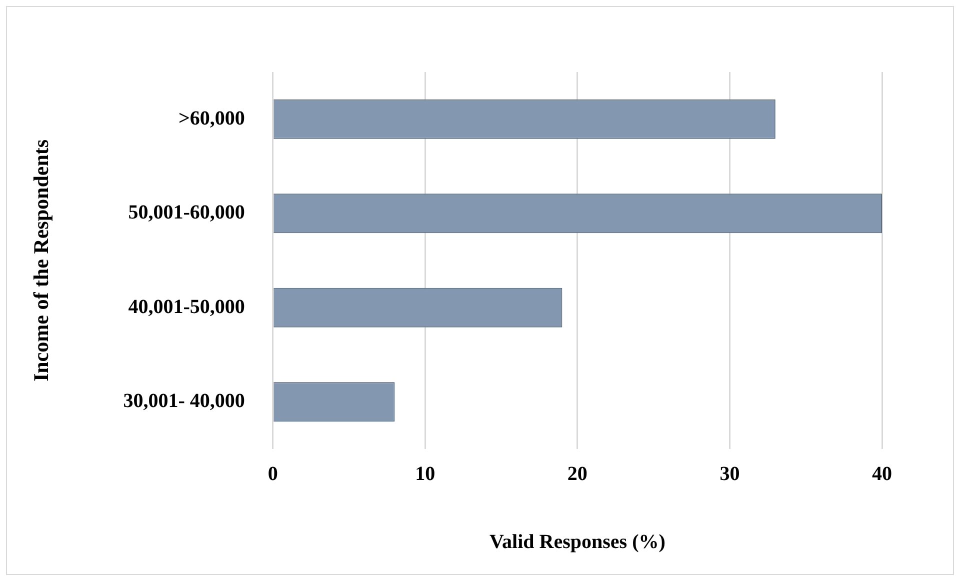 This screenshot has width=960, height=581. I want to click on x-tick-label: 20, so click(577, 474).